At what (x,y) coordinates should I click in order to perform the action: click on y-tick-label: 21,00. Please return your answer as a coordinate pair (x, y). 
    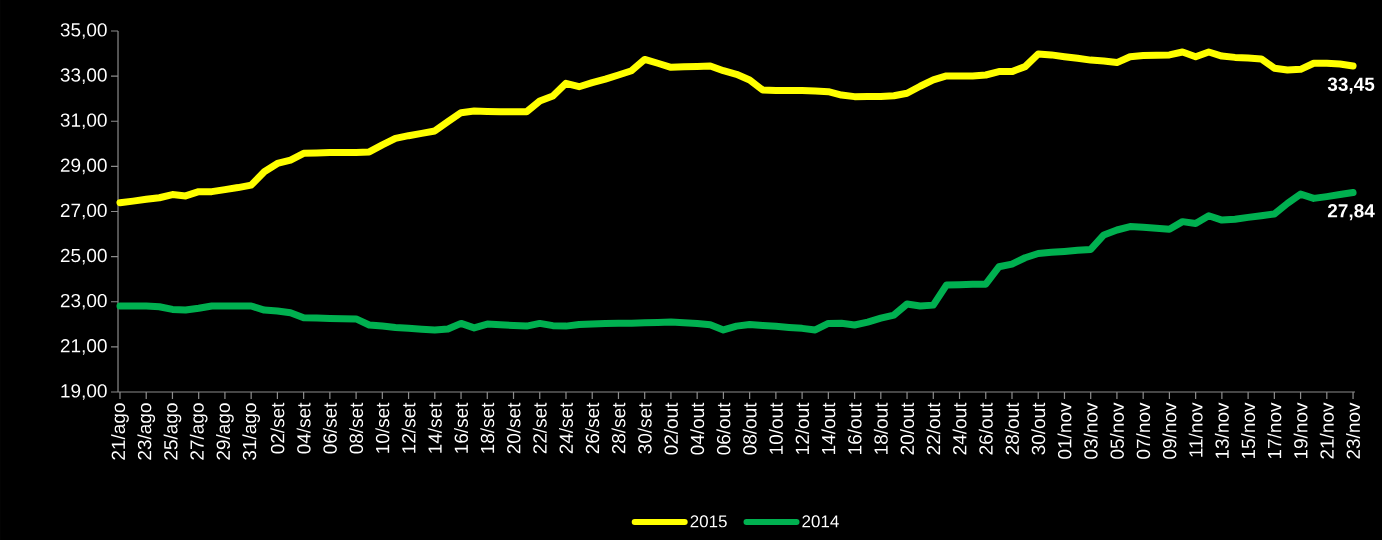
    Looking at the image, I should click on (83, 347).